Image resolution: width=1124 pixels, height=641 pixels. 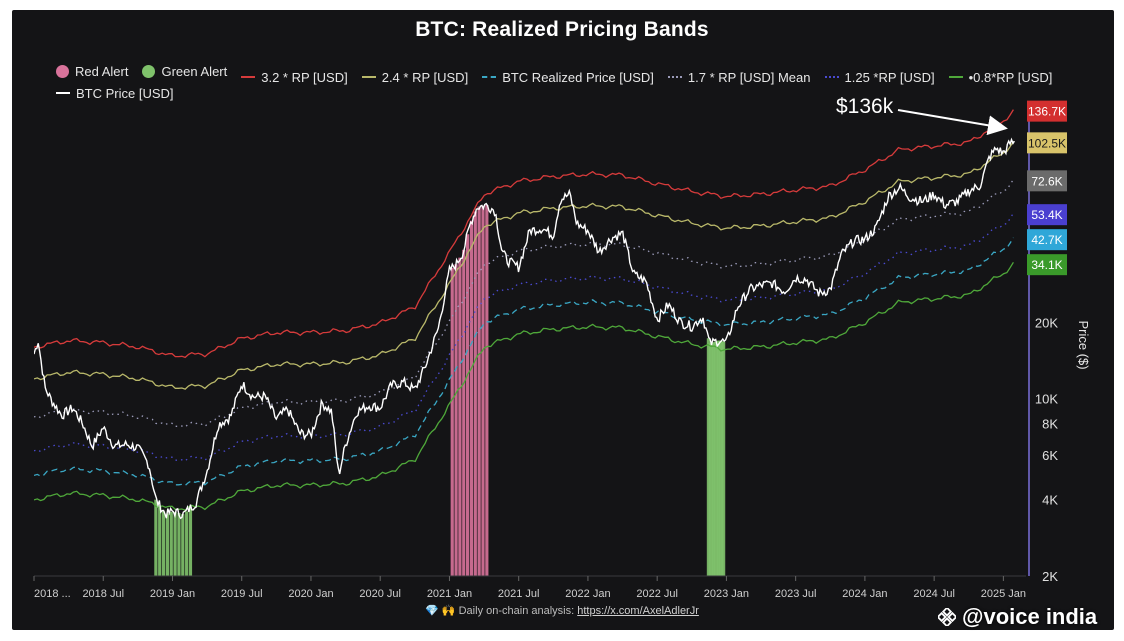 What do you see at coordinates (952, 122) in the screenshot?
I see `annotation-arrow` at bounding box center [952, 122].